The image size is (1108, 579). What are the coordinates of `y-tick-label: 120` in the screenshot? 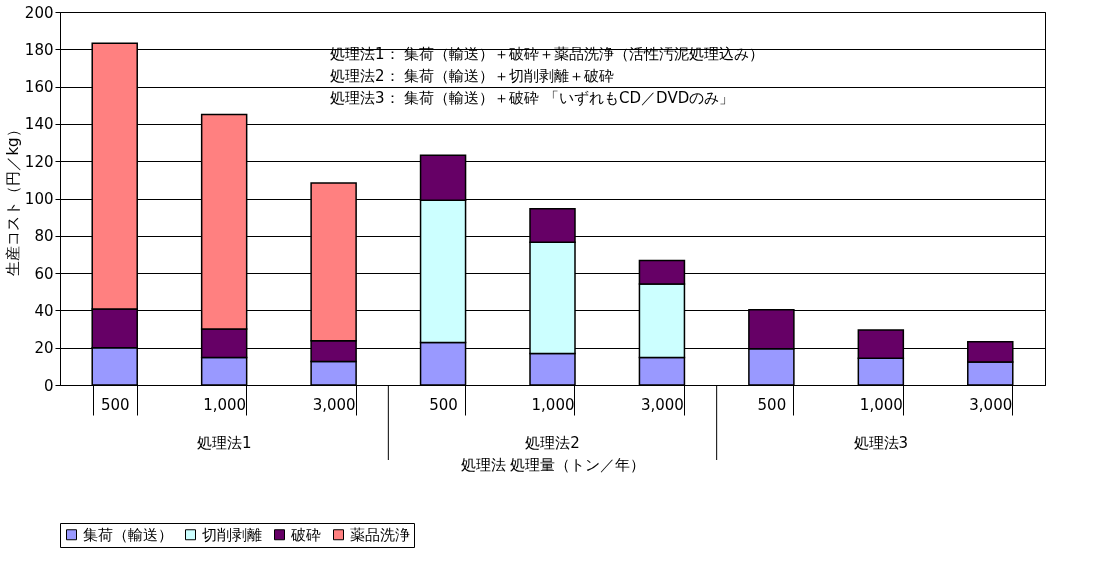 It's located at (39, 161).